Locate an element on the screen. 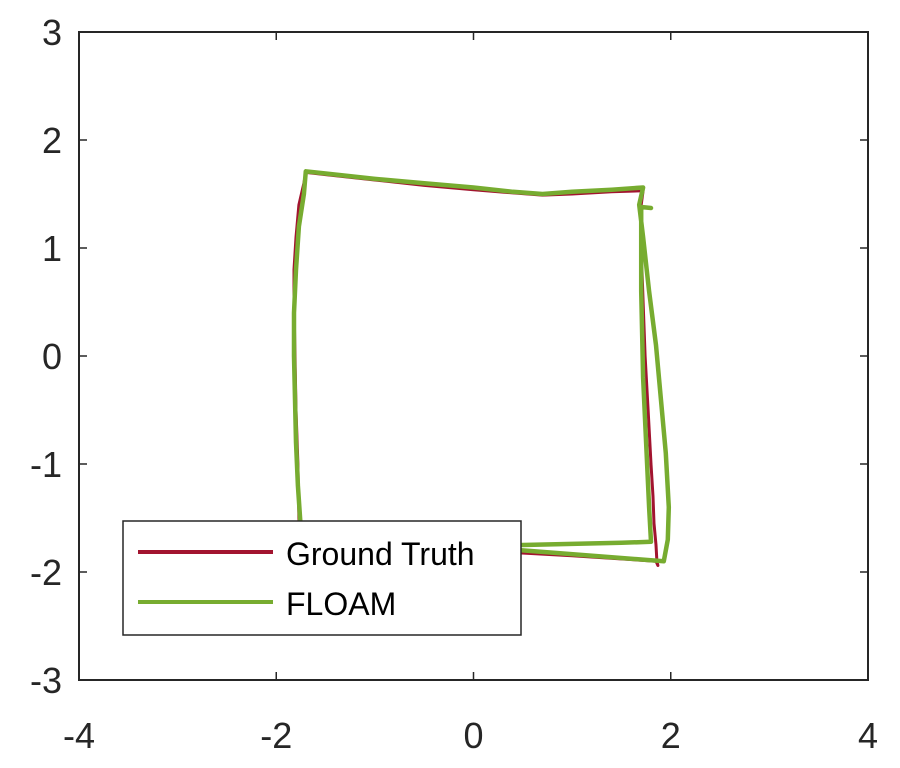 The width and height of the screenshot is (900, 768). legend-box is located at coordinates (322, 578).